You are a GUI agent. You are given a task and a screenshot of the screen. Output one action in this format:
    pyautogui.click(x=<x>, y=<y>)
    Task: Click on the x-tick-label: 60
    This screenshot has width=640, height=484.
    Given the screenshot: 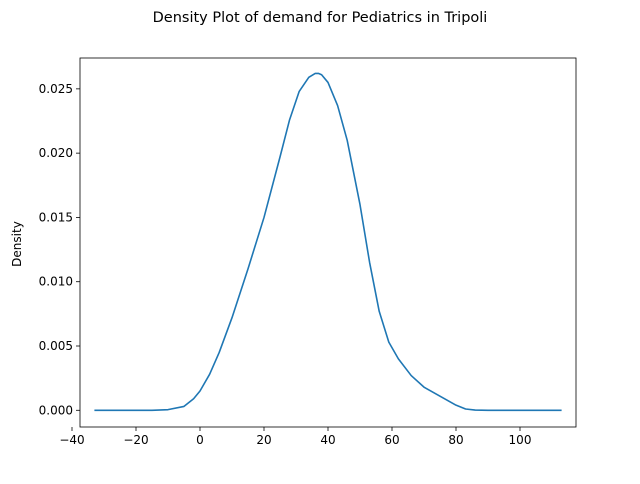 What is the action you would take?
    pyautogui.click(x=391, y=440)
    